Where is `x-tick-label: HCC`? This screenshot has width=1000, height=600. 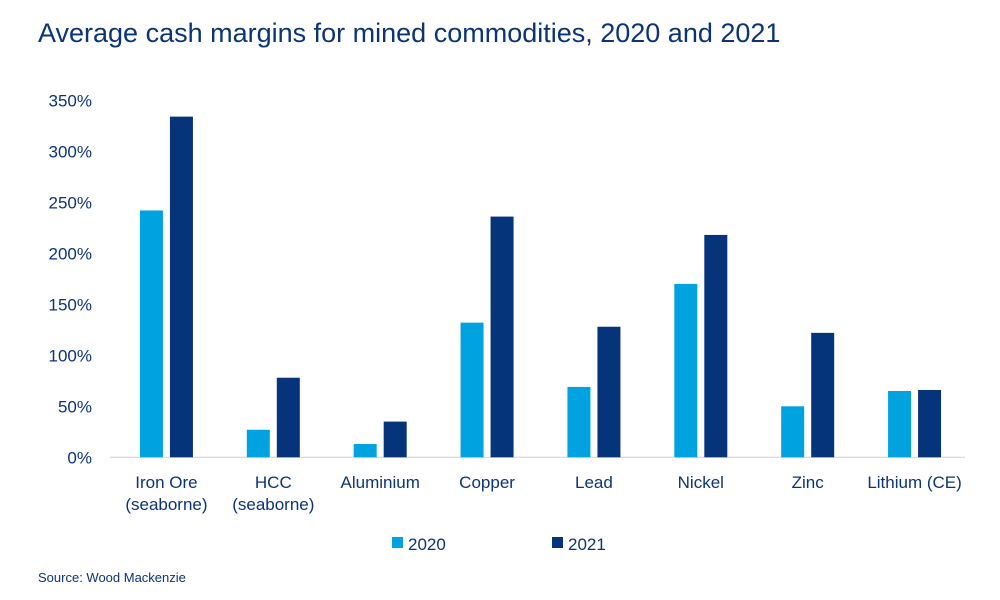
x-tick-label: HCC is located at coordinates (273, 482).